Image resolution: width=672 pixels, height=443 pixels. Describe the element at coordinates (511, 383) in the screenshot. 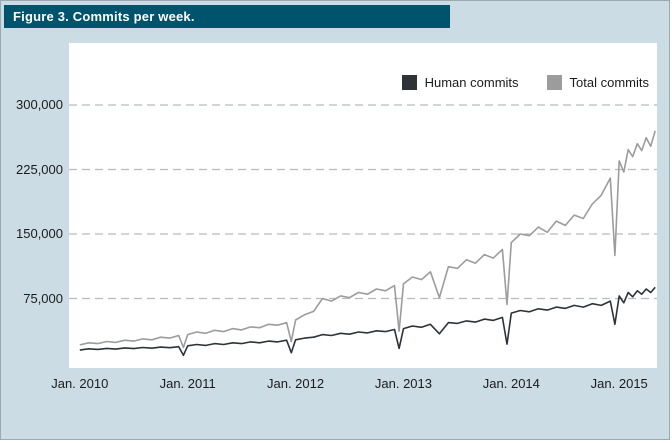

I see `x-tick-label: Jan. 2014` at that location.